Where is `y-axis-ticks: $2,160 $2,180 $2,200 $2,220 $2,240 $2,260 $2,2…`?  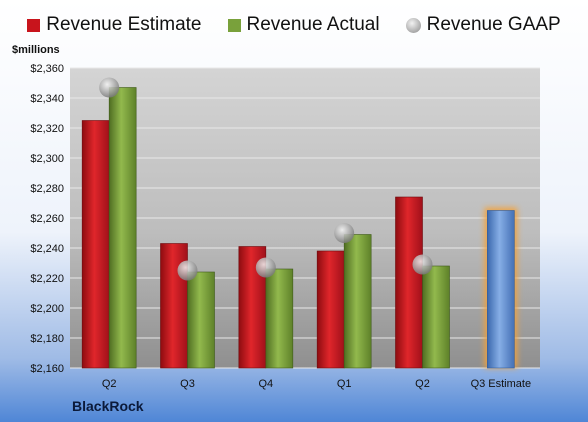
y-axis-ticks: $2,160 $2,180 $2,200 $2,220 $2,240 $2,260 $2,2… is located at coordinates (47, 219).